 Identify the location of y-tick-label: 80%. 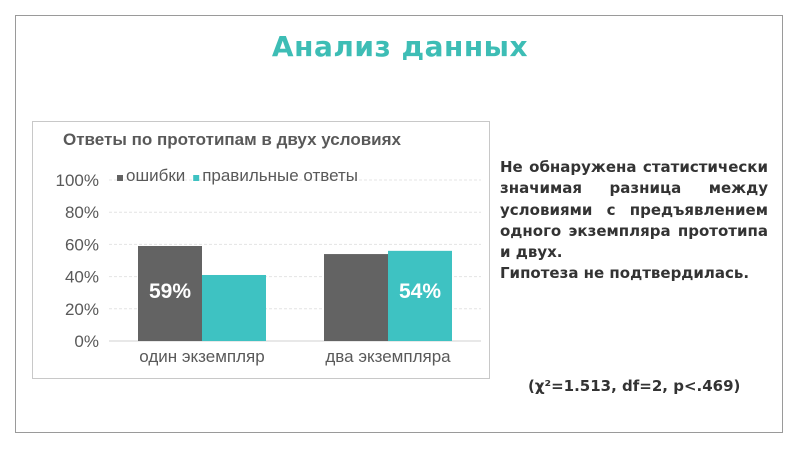
(82, 212).